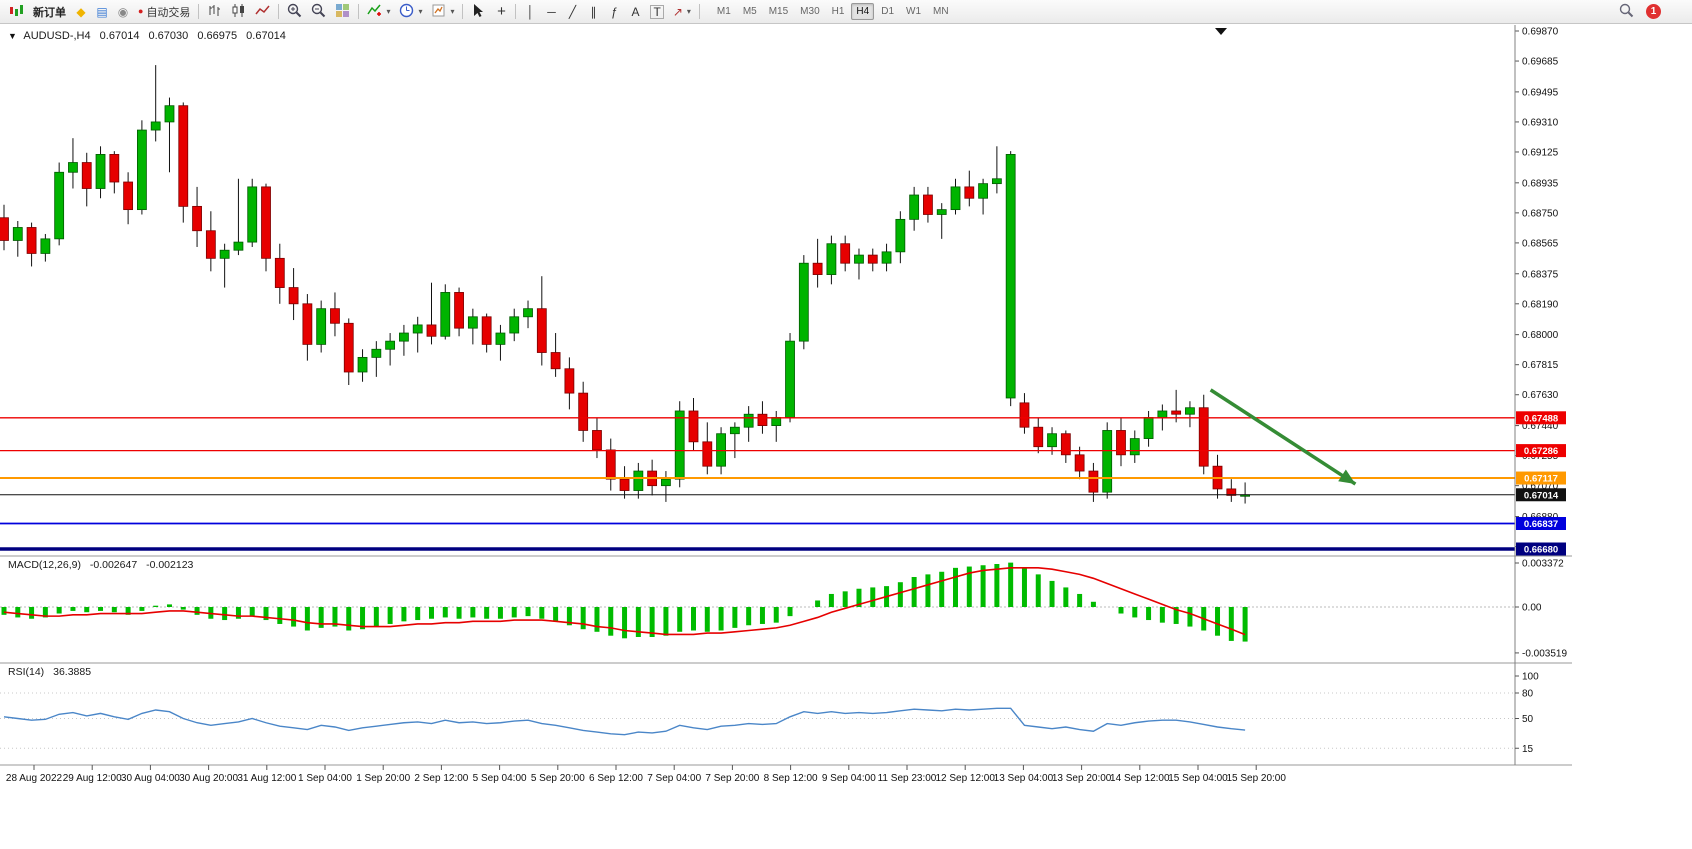  I want to click on bar-chart-icon, so click(214, 12).